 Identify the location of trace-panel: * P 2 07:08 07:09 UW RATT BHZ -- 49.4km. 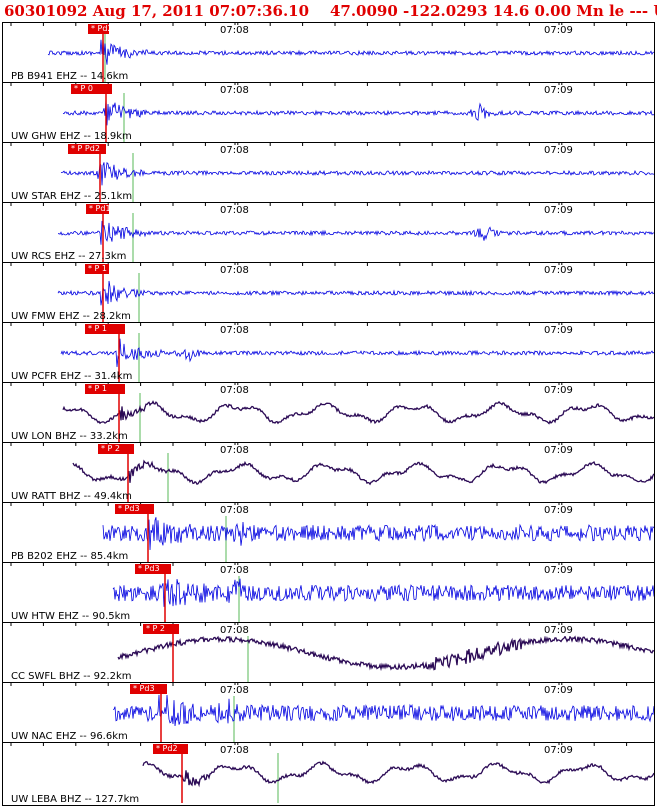
(328, 472).